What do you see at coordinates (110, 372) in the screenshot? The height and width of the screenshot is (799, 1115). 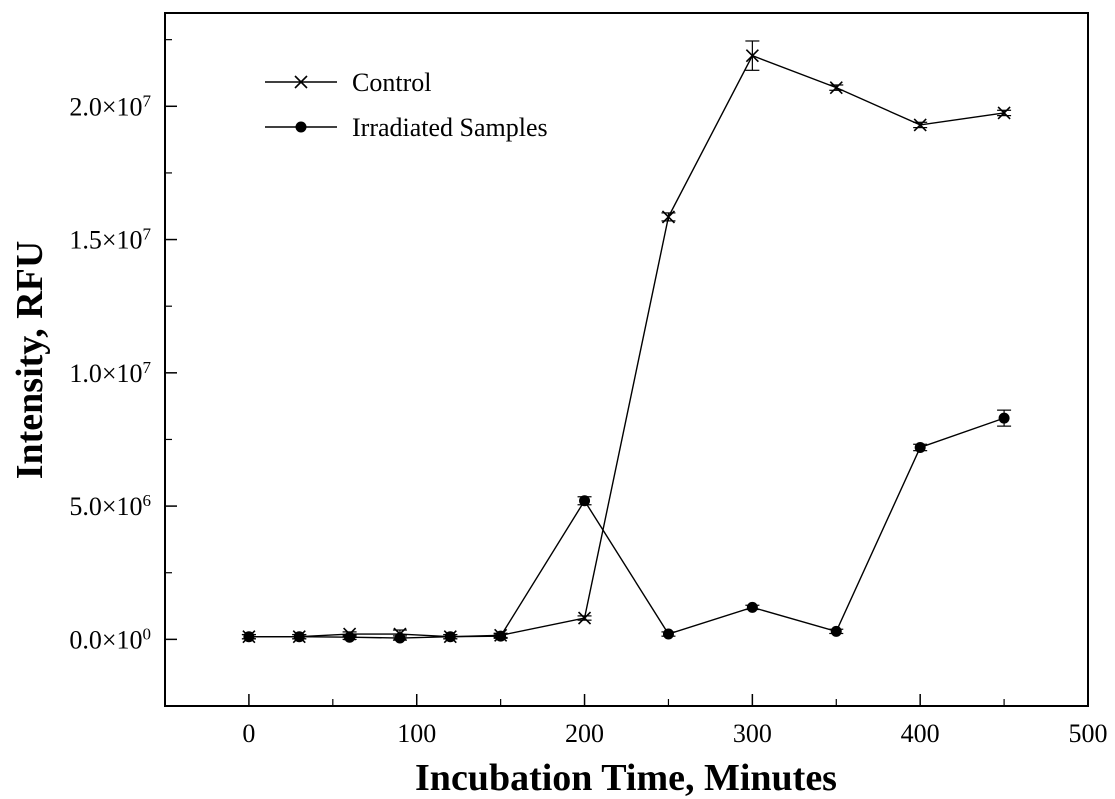 I see `y-tick-label: 1.0×10⁷` at bounding box center [110, 372].